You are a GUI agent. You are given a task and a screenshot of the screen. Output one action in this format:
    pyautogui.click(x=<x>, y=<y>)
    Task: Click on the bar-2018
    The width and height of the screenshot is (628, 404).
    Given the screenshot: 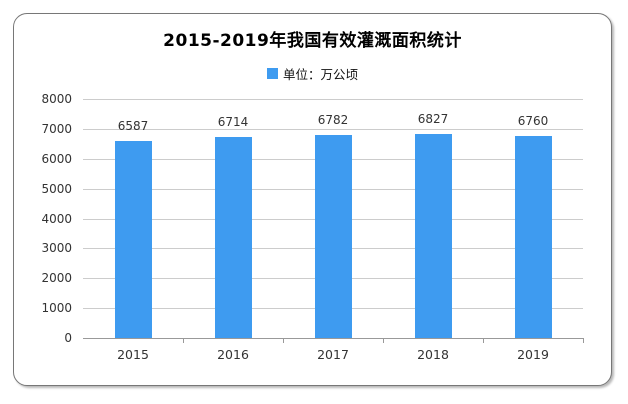 What is the action you would take?
    pyautogui.click(x=433, y=236)
    